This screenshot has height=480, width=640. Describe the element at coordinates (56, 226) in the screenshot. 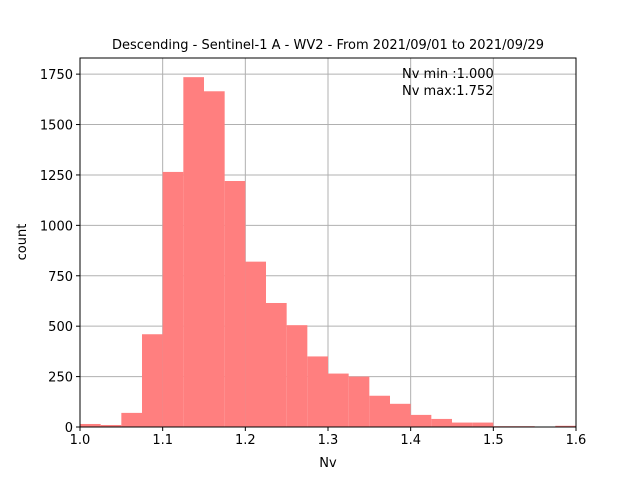

I see `y-tick-label: 1000` at that location.